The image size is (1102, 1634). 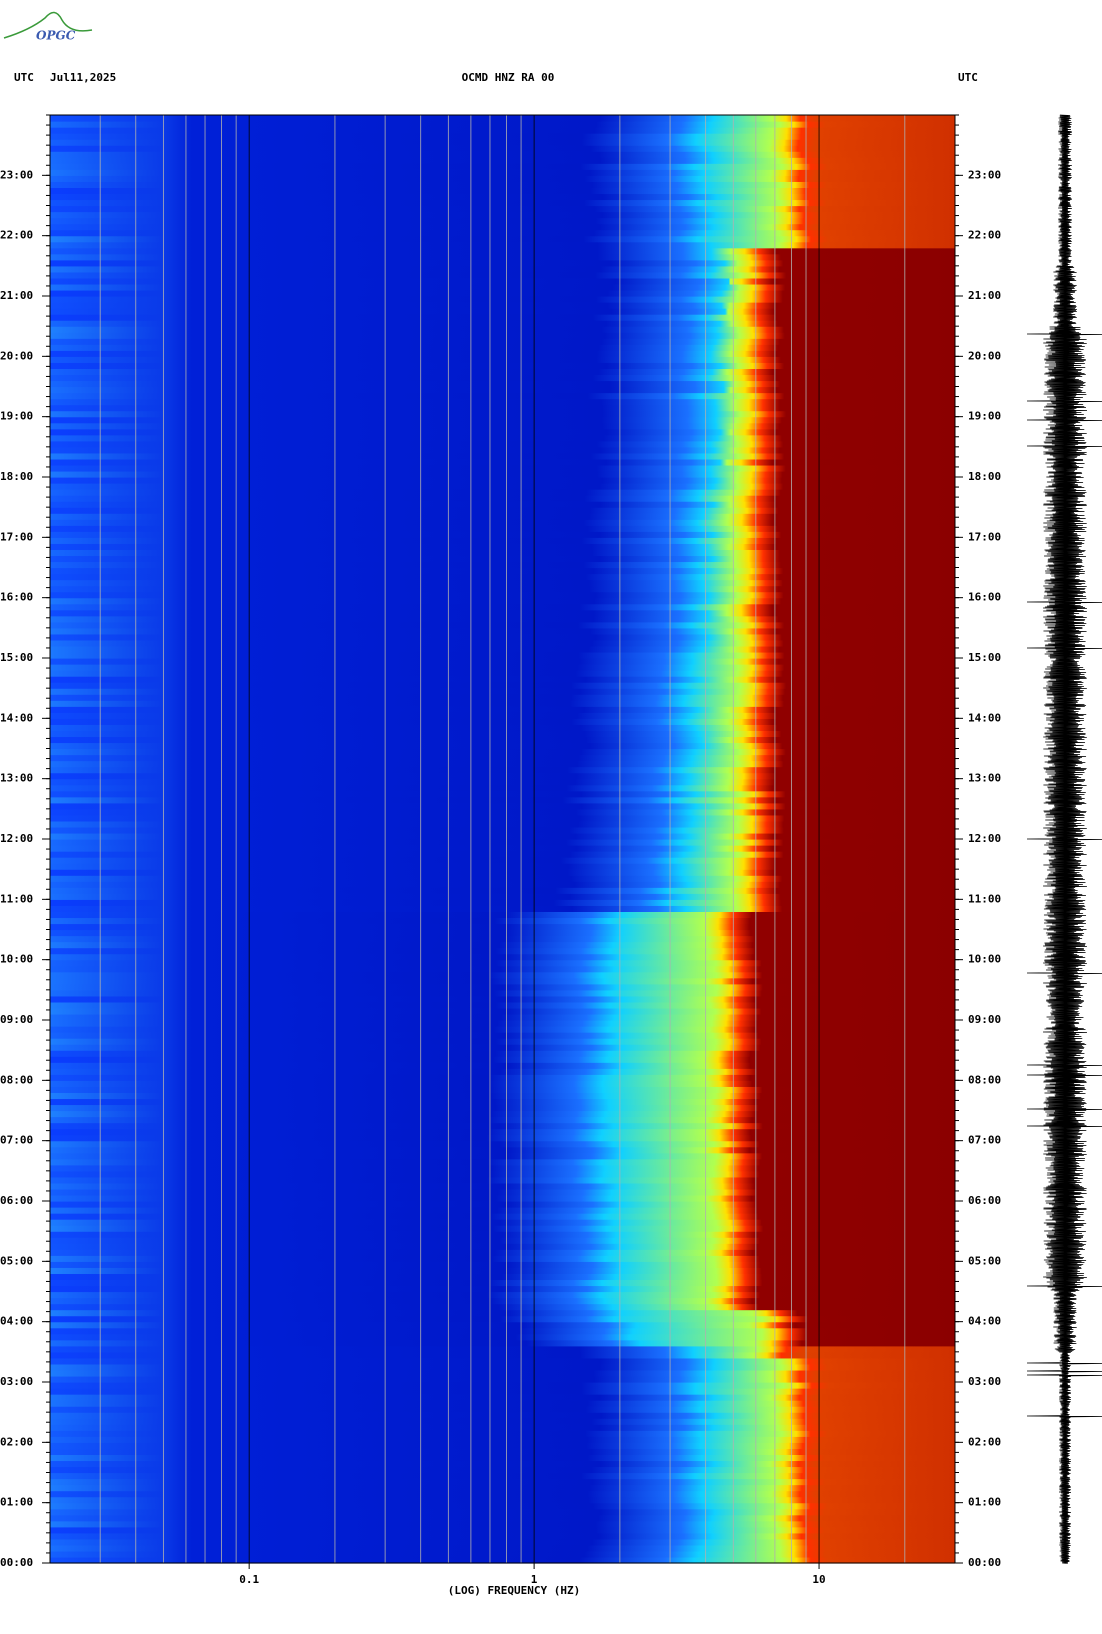 I want to click on header-station: OCMD HNZ RA 00, so click(x=508, y=77).